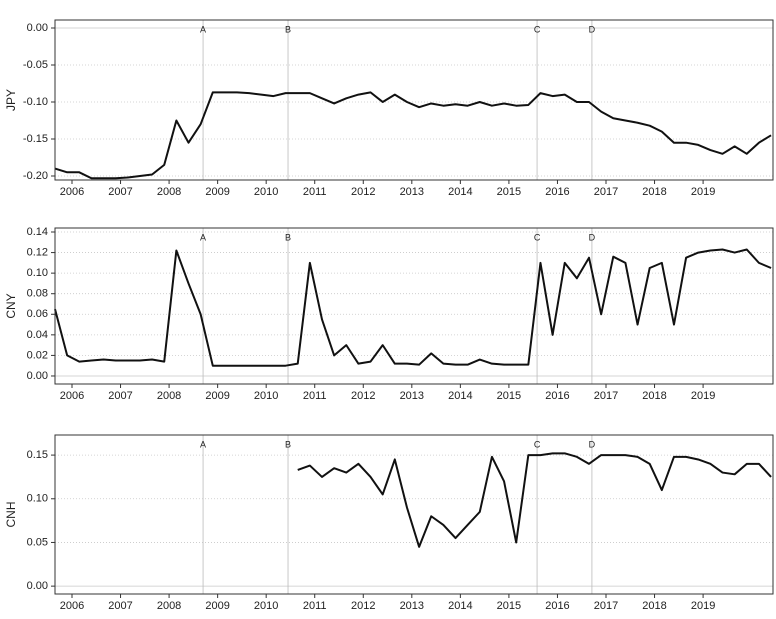 Image resolution: width=776 pixels, height=619 pixels. What do you see at coordinates (37, 314) in the screenshot?
I see `y-tick-label: 0.06` at bounding box center [37, 314].